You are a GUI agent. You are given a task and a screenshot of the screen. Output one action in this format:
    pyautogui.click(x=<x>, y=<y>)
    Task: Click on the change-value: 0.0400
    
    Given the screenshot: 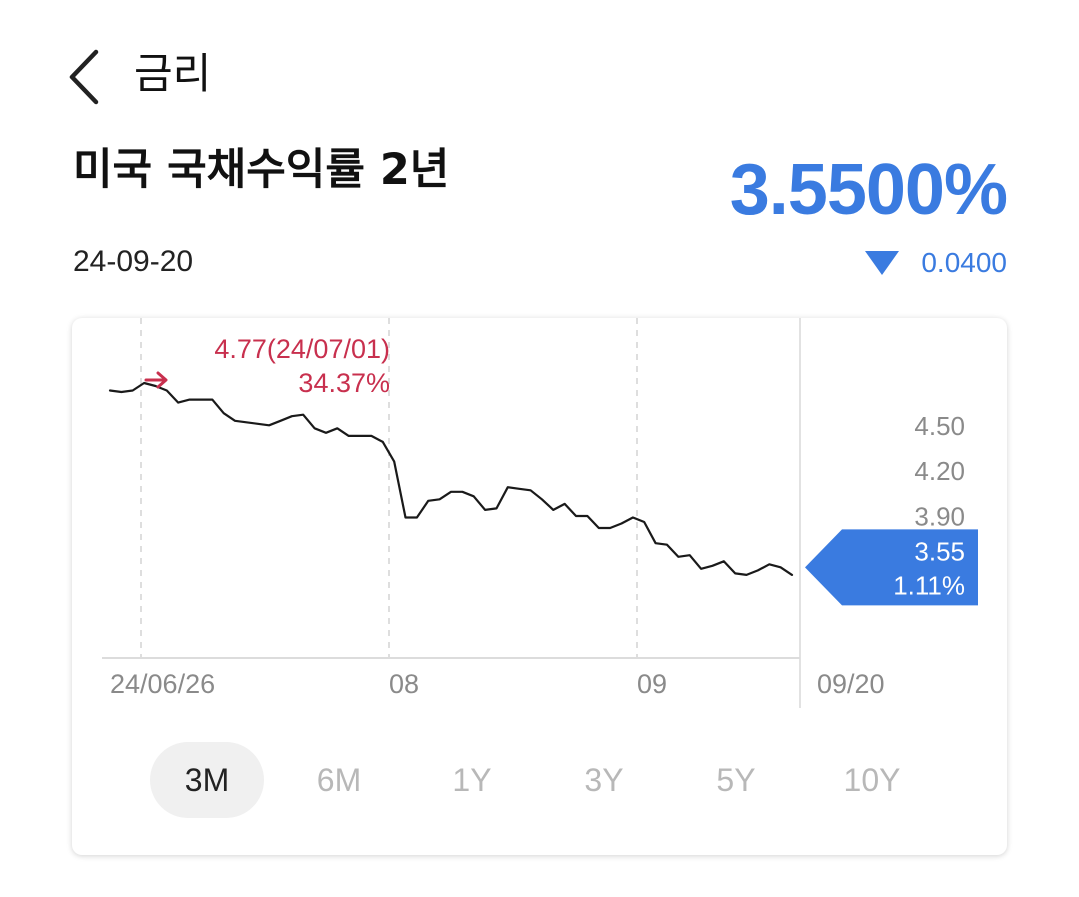 What is the action you would take?
    pyautogui.click(x=964, y=262)
    